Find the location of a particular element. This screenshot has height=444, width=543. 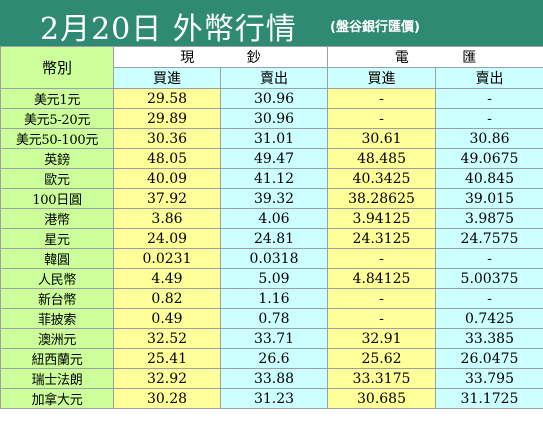

currency-name: 港幣 is located at coordinates (57, 218).